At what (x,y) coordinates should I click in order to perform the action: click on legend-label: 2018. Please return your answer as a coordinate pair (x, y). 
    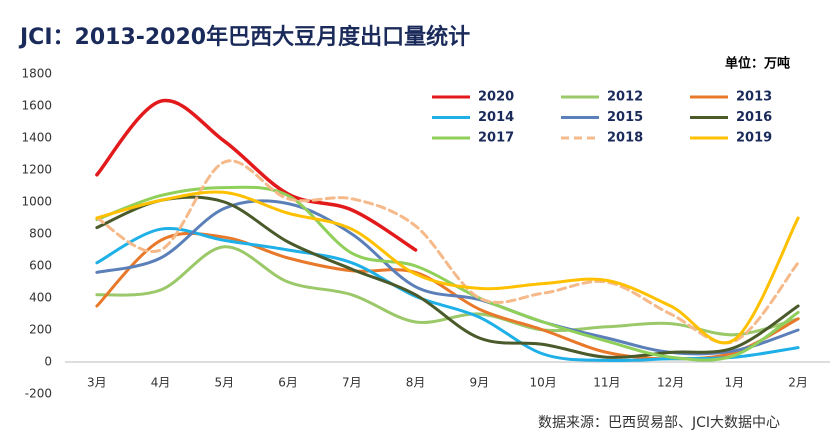
    Looking at the image, I should click on (625, 138).